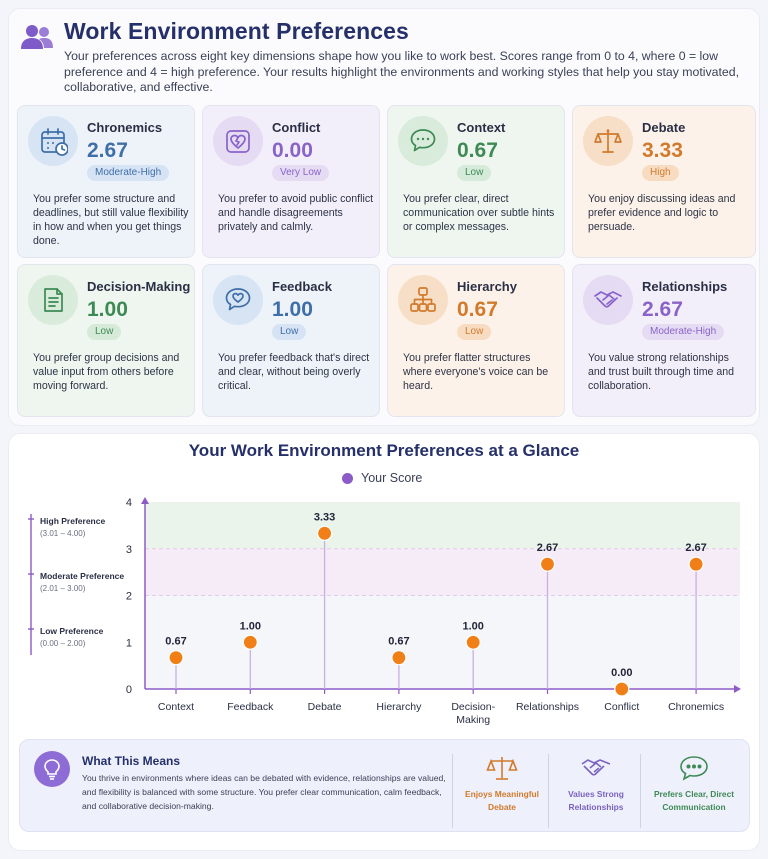  Describe the element at coordinates (694, 784) in the screenshot. I see `highlight-communication: Prefers Clear, Direct Communication` at that location.